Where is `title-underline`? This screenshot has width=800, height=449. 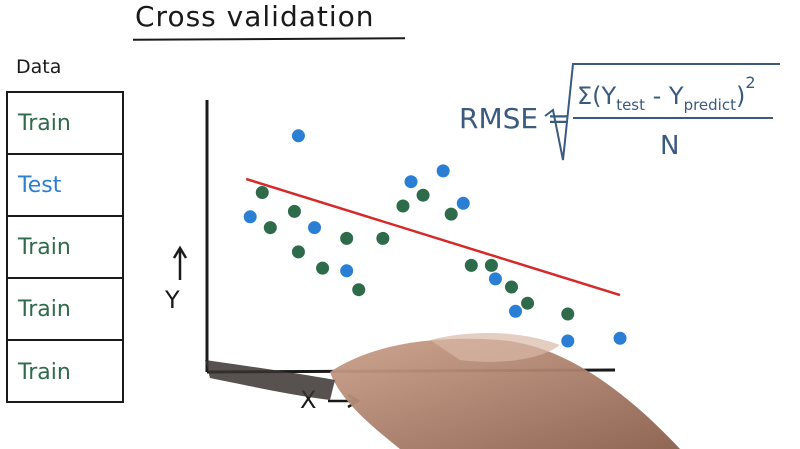
title-underline is located at coordinates (269, 39).